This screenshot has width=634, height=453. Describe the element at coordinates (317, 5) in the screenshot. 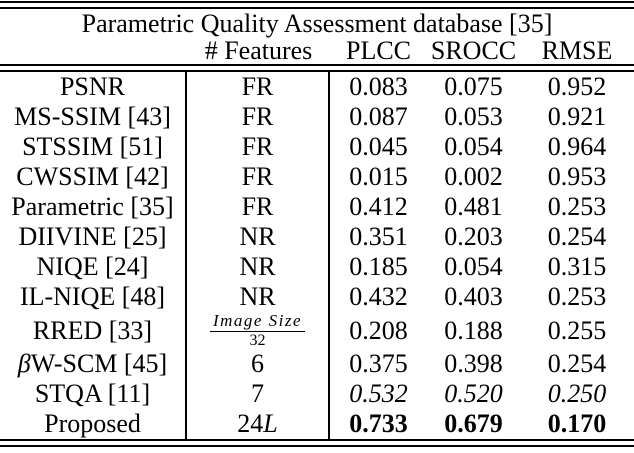

I see `top-double-rule` at that location.